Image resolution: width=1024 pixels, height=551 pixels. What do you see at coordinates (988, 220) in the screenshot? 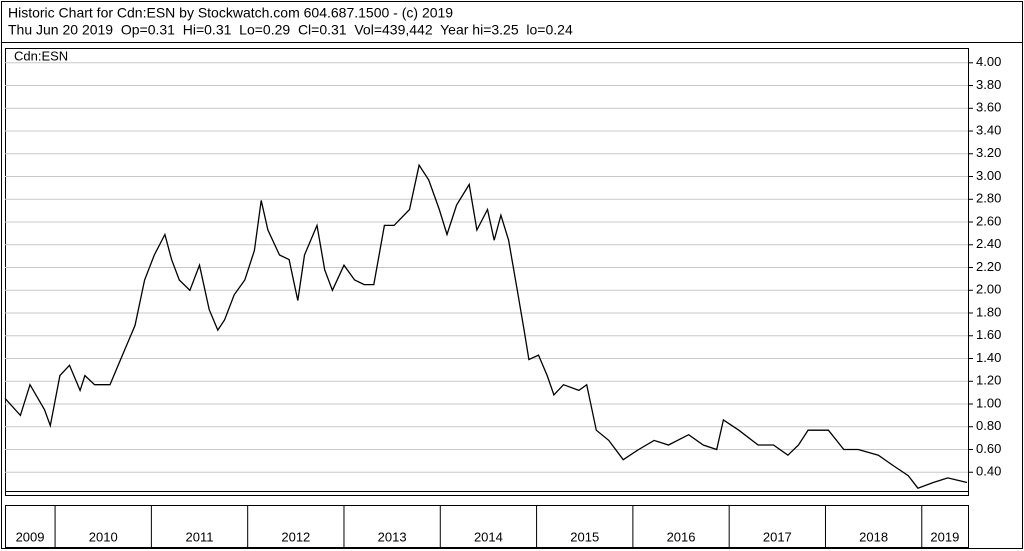
I see `y-tick-label: 2.60` at bounding box center [988, 220].